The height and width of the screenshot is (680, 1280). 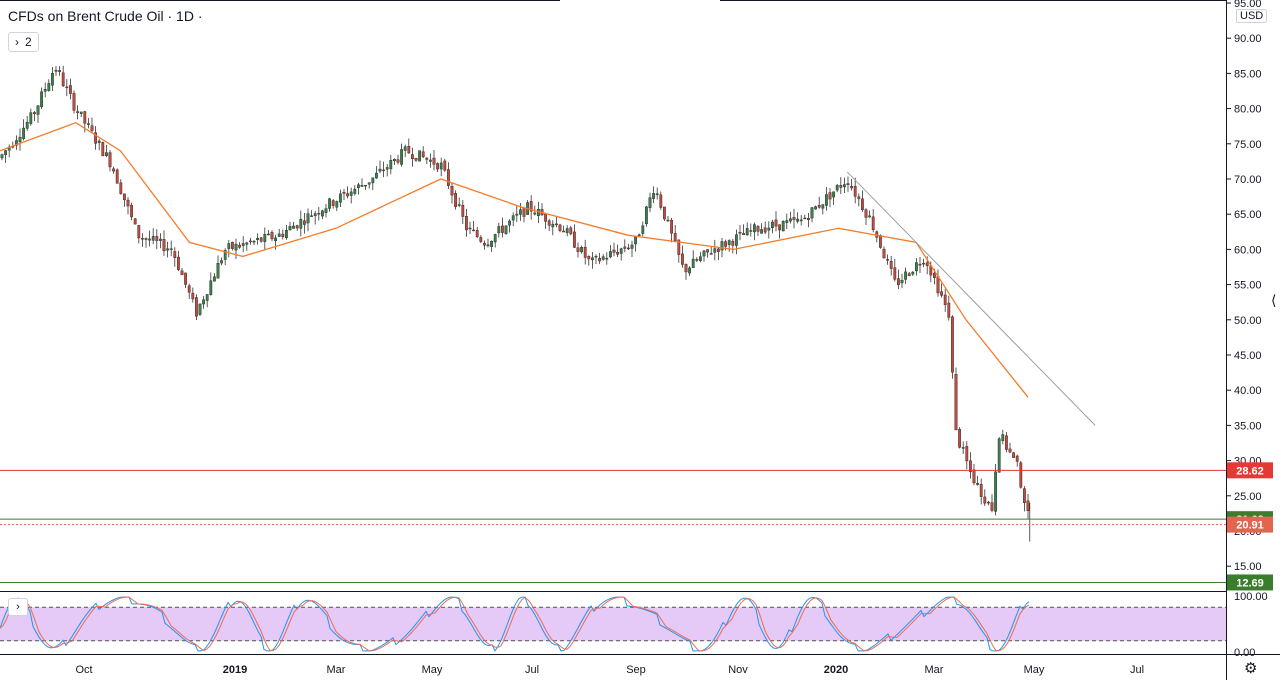 I want to click on stochastic-band, so click(x=613, y=624).